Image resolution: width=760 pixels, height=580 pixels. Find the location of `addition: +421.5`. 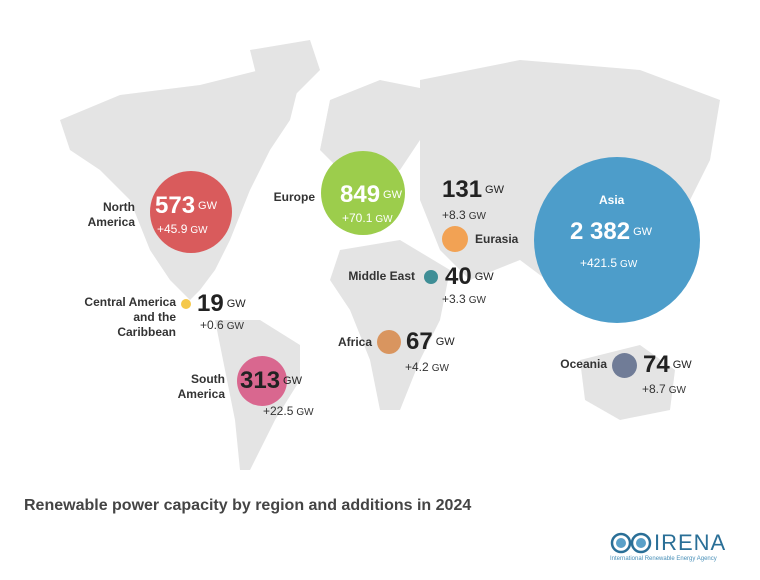

addition: +421.5 is located at coordinates (599, 263).